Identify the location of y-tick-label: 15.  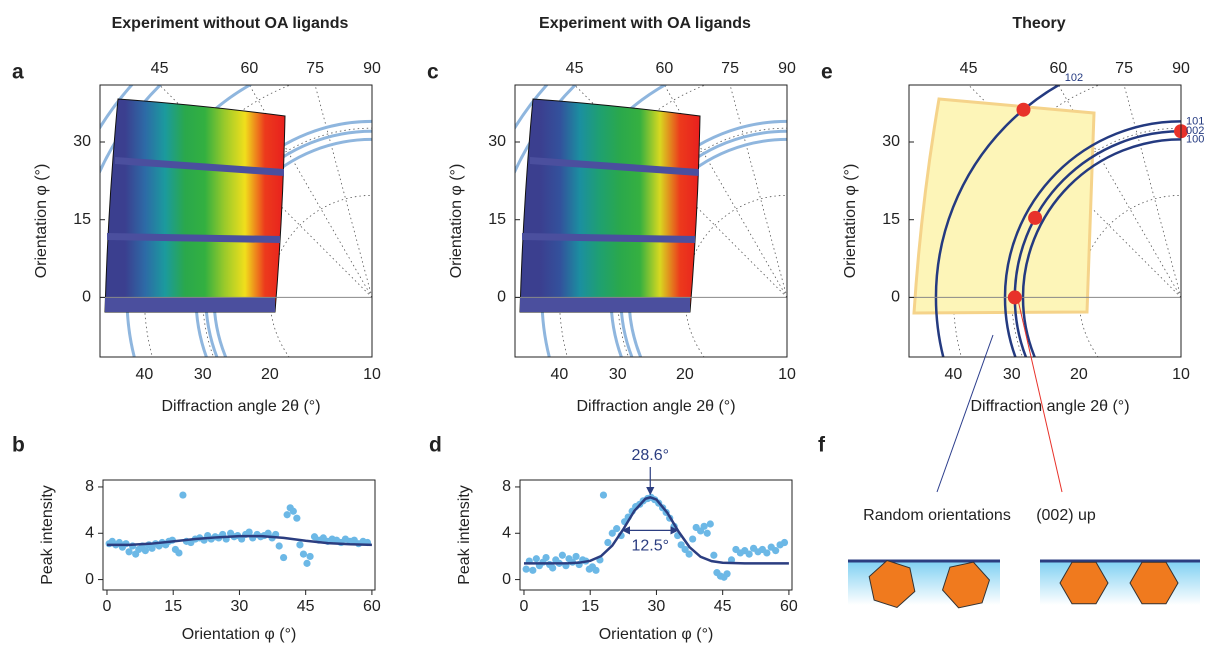
(891, 219).